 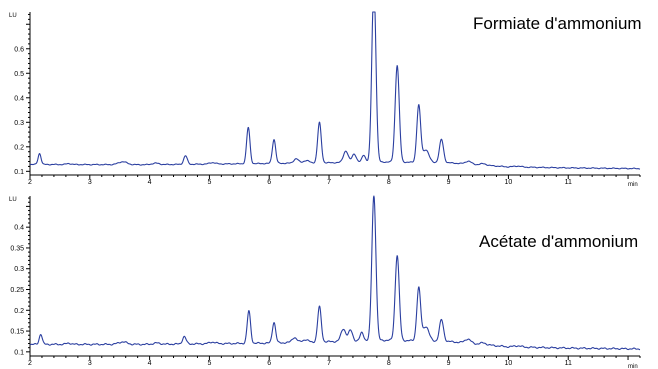 What do you see at coordinates (17, 332) in the screenshot?
I see `y-tick-label: 0.15` at bounding box center [17, 332].